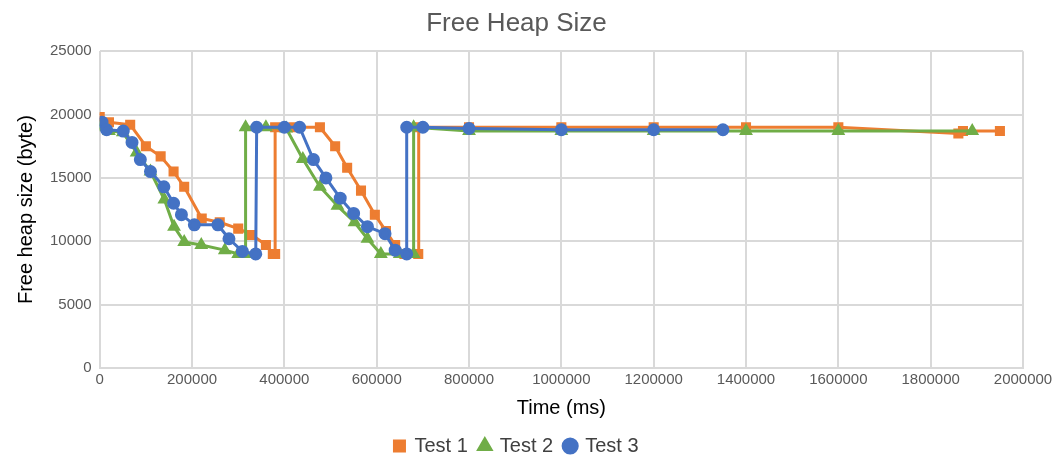 The image size is (1063, 471). Describe the element at coordinates (1023, 379) in the screenshot. I see `x-tick-label: 2000000` at that location.